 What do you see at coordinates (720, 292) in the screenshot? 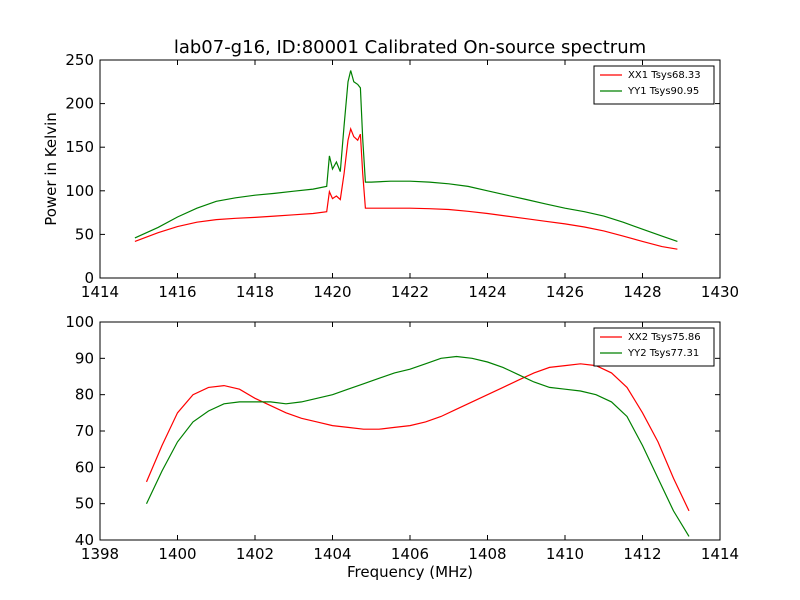
I see `x-tick-label: 1430` at bounding box center [720, 292].